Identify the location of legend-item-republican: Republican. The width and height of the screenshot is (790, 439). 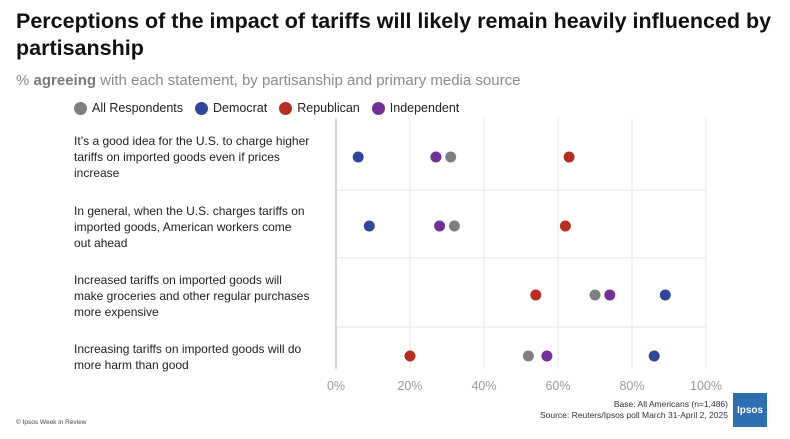
(319, 108).